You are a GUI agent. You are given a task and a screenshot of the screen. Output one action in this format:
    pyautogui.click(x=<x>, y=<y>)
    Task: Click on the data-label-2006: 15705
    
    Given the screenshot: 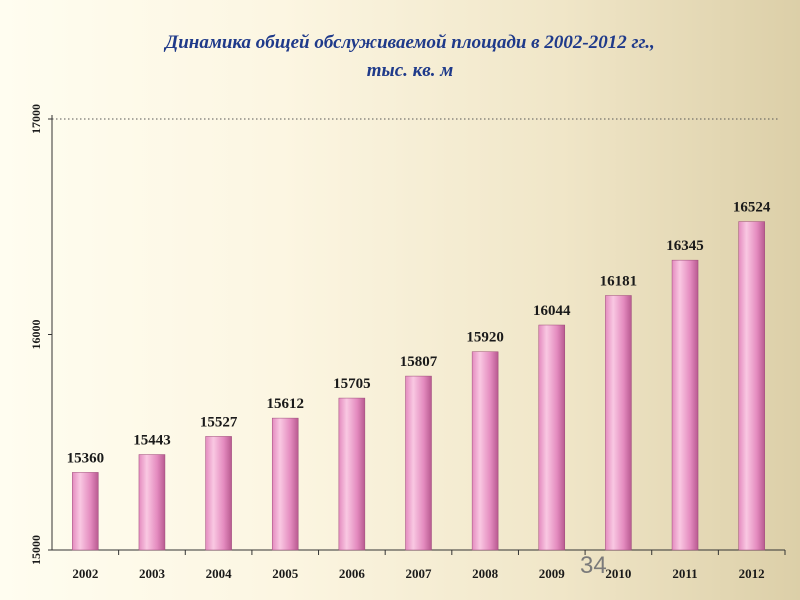 What is the action you would take?
    pyautogui.click(x=352, y=384)
    